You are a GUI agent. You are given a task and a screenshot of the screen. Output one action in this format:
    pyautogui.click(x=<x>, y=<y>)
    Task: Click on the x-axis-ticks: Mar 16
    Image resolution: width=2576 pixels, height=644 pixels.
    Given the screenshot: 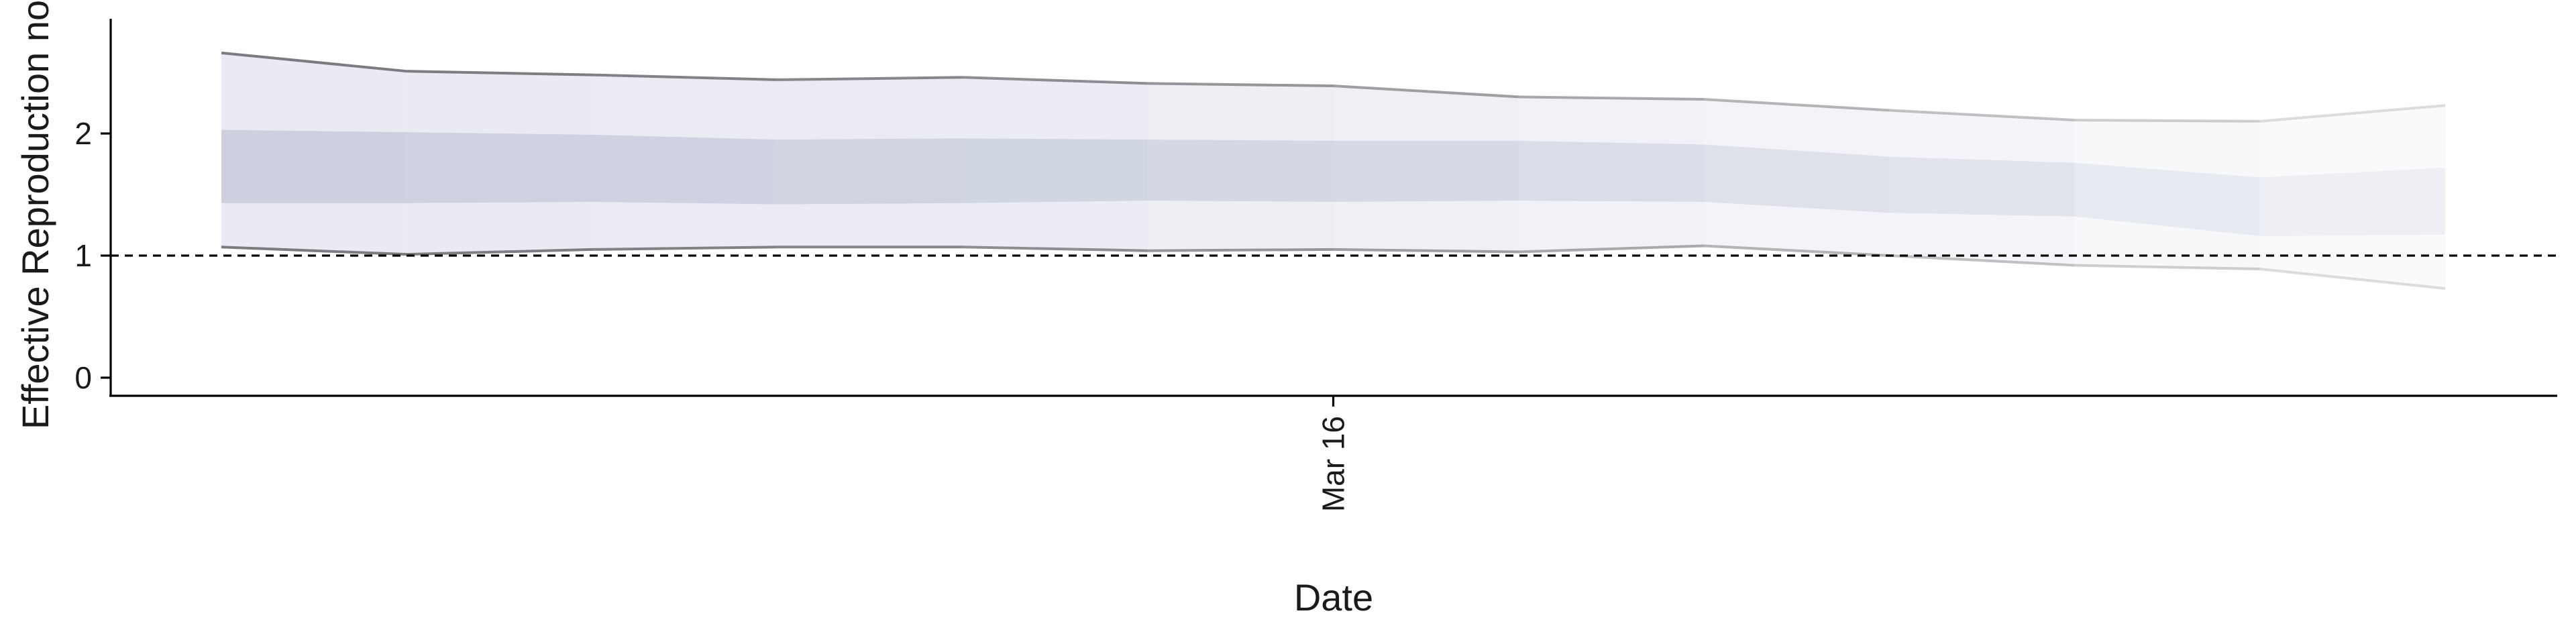 What is the action you would take?
    pyautogui.click(x=1333, y=454)
    